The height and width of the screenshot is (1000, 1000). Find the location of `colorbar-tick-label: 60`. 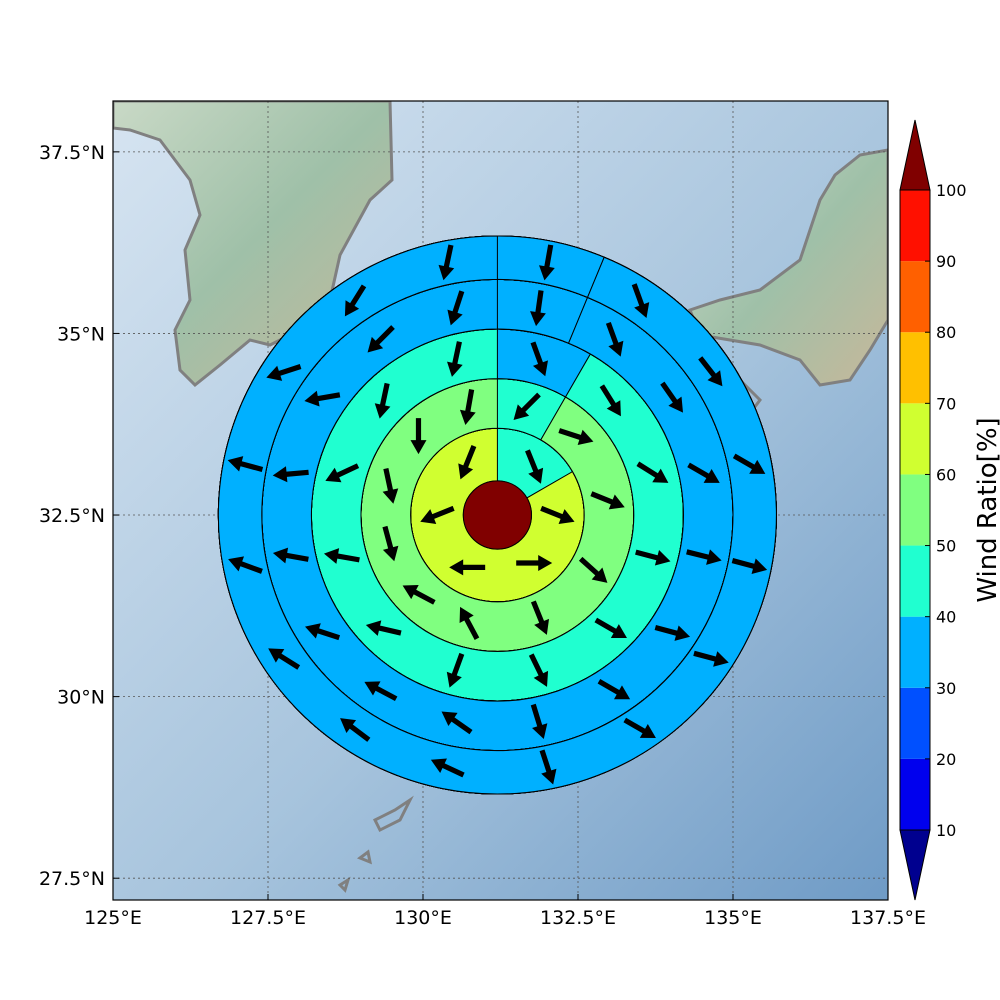

colorbar-tick-label: 60 is located at coordinates (946, 474).